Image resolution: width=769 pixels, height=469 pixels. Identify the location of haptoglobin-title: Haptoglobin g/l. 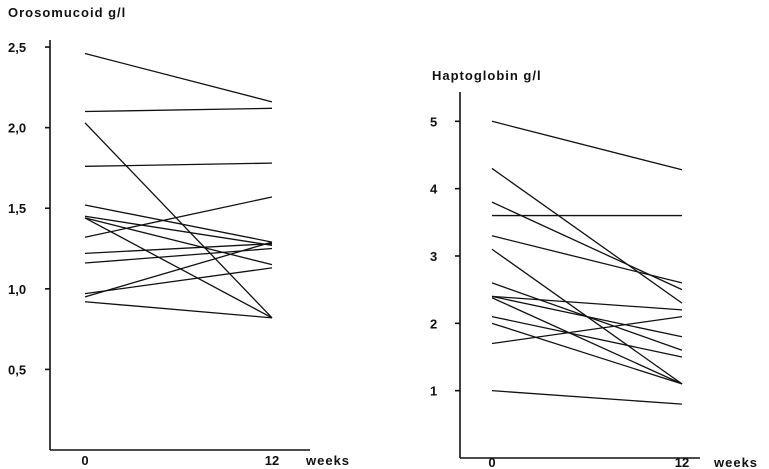
(487, 75).